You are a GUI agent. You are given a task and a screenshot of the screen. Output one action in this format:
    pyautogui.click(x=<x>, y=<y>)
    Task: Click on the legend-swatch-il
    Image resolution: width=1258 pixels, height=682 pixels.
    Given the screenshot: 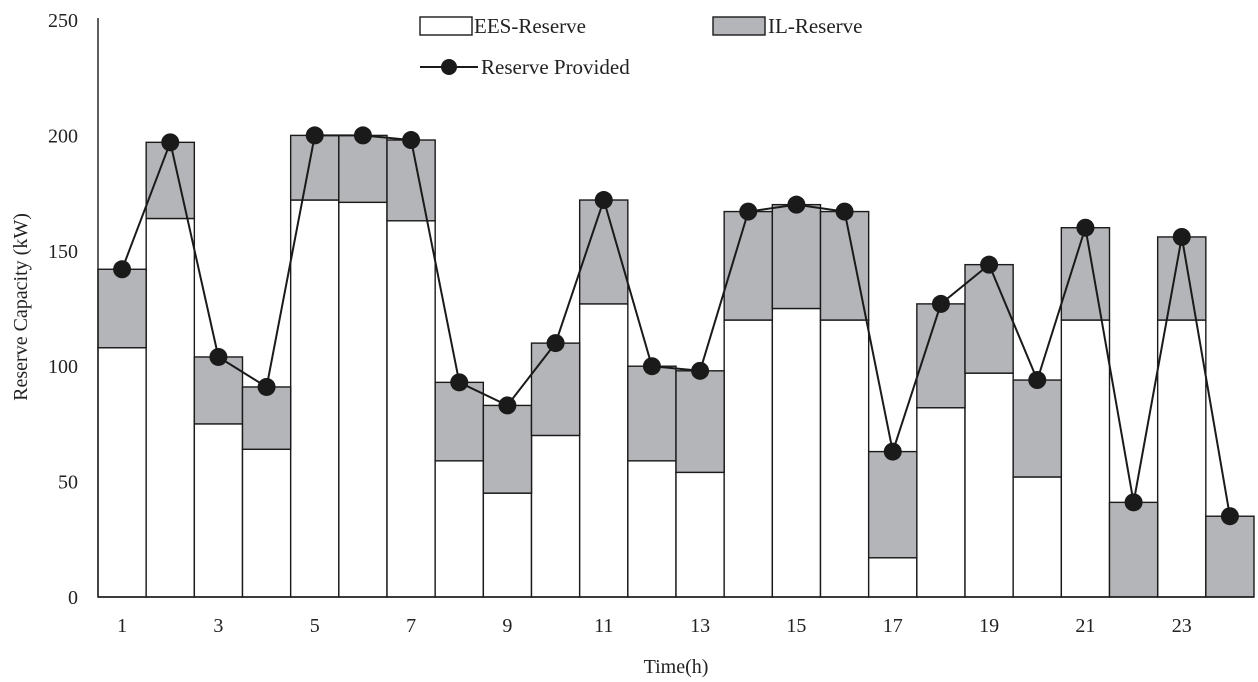 What is the action you would take?
    pyautogui.click(x=739, y=26)
    